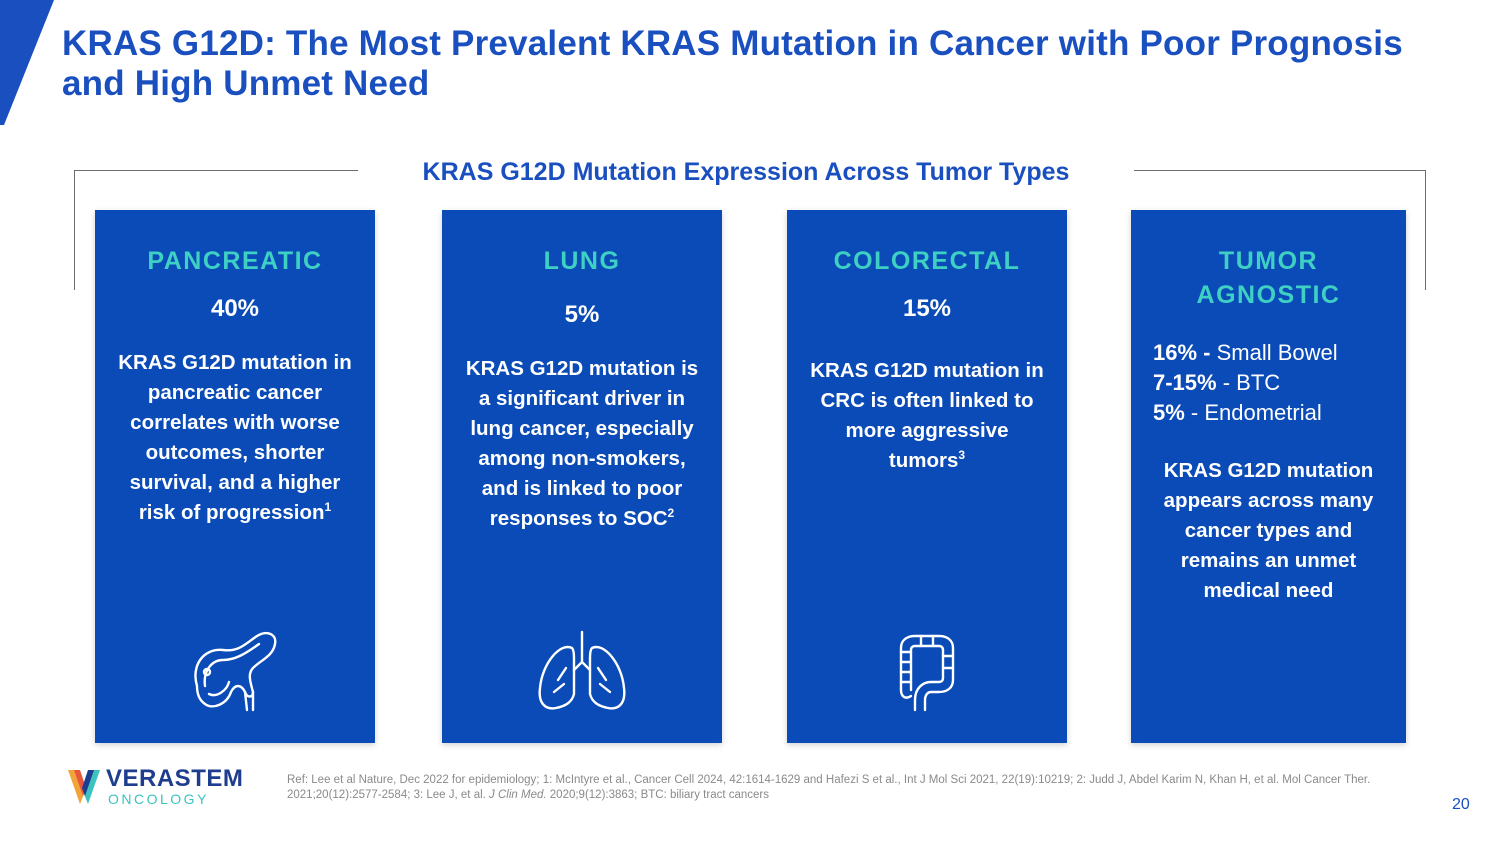 This screenshot has width=1500, height=844. Describe the element at coordinates (1461, 804) in the screenshot. I see `page-number: 20` at that location.